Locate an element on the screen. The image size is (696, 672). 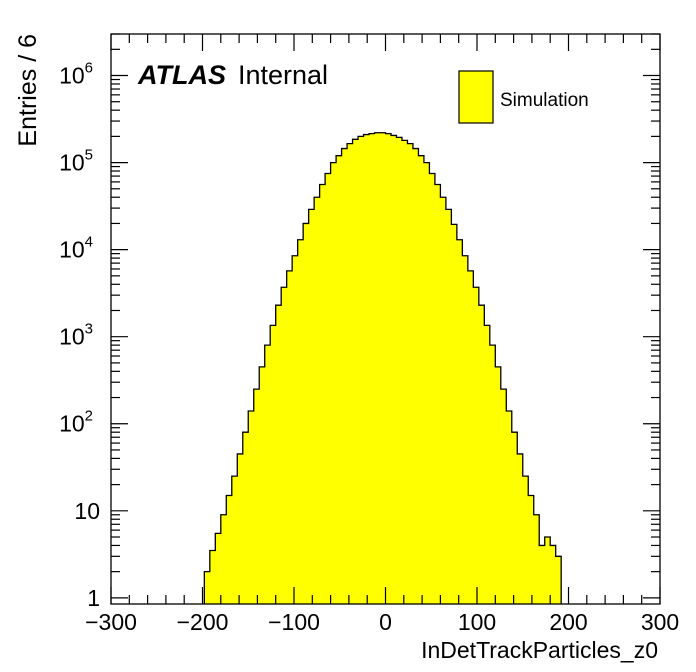
y-tick-label: 10³ is located at coordinates (76, 335).